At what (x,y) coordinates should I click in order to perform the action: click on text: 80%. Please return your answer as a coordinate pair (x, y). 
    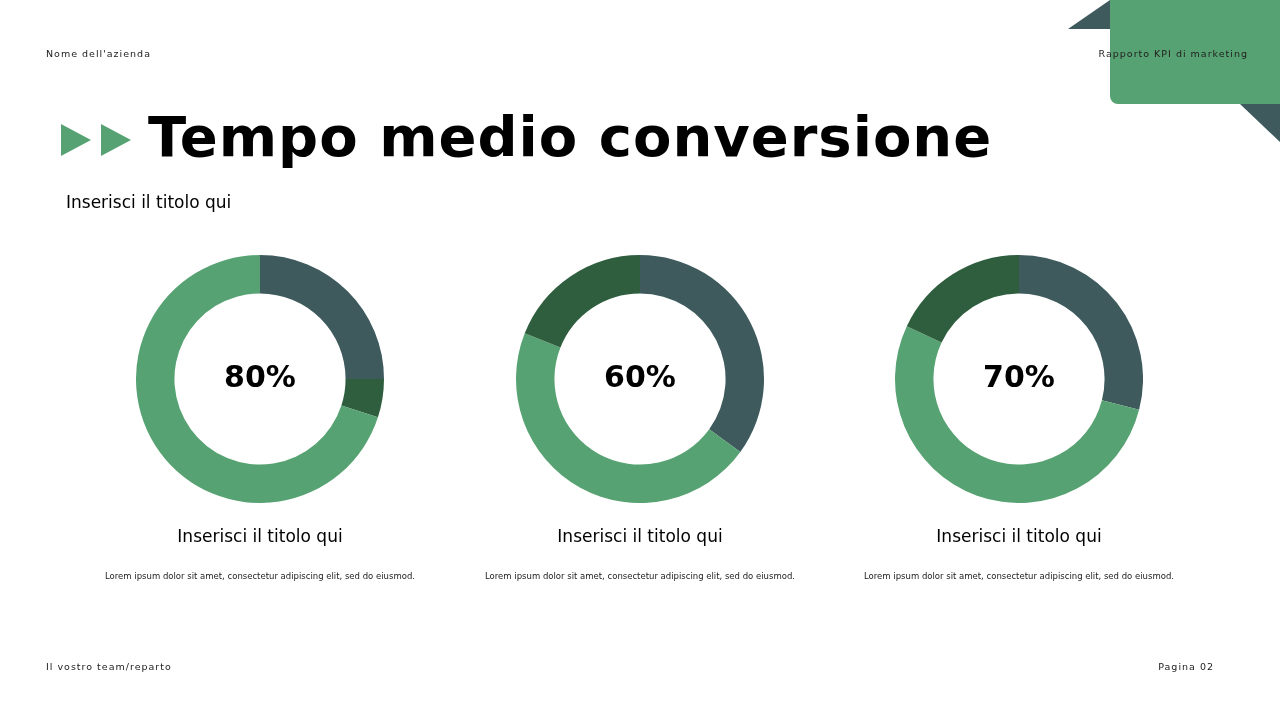
    Looking at the image, I should click on (260, 376).